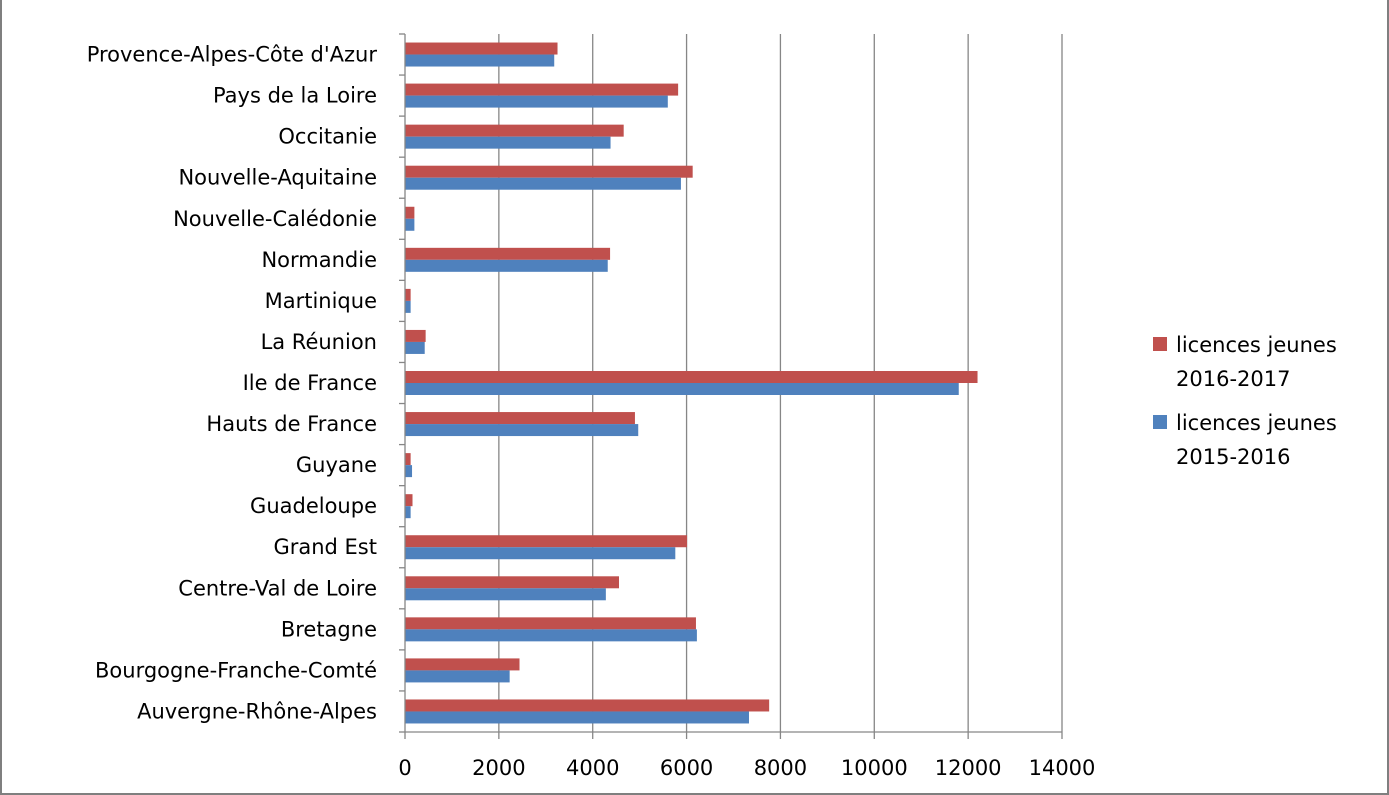 This screenshot has width=1389, height=795. What do you see at coordinates (232, 55) in the screenshot?
I see `category-label: Provence-Alpes-Côte d'Azur` at bounding box center [232, 55].